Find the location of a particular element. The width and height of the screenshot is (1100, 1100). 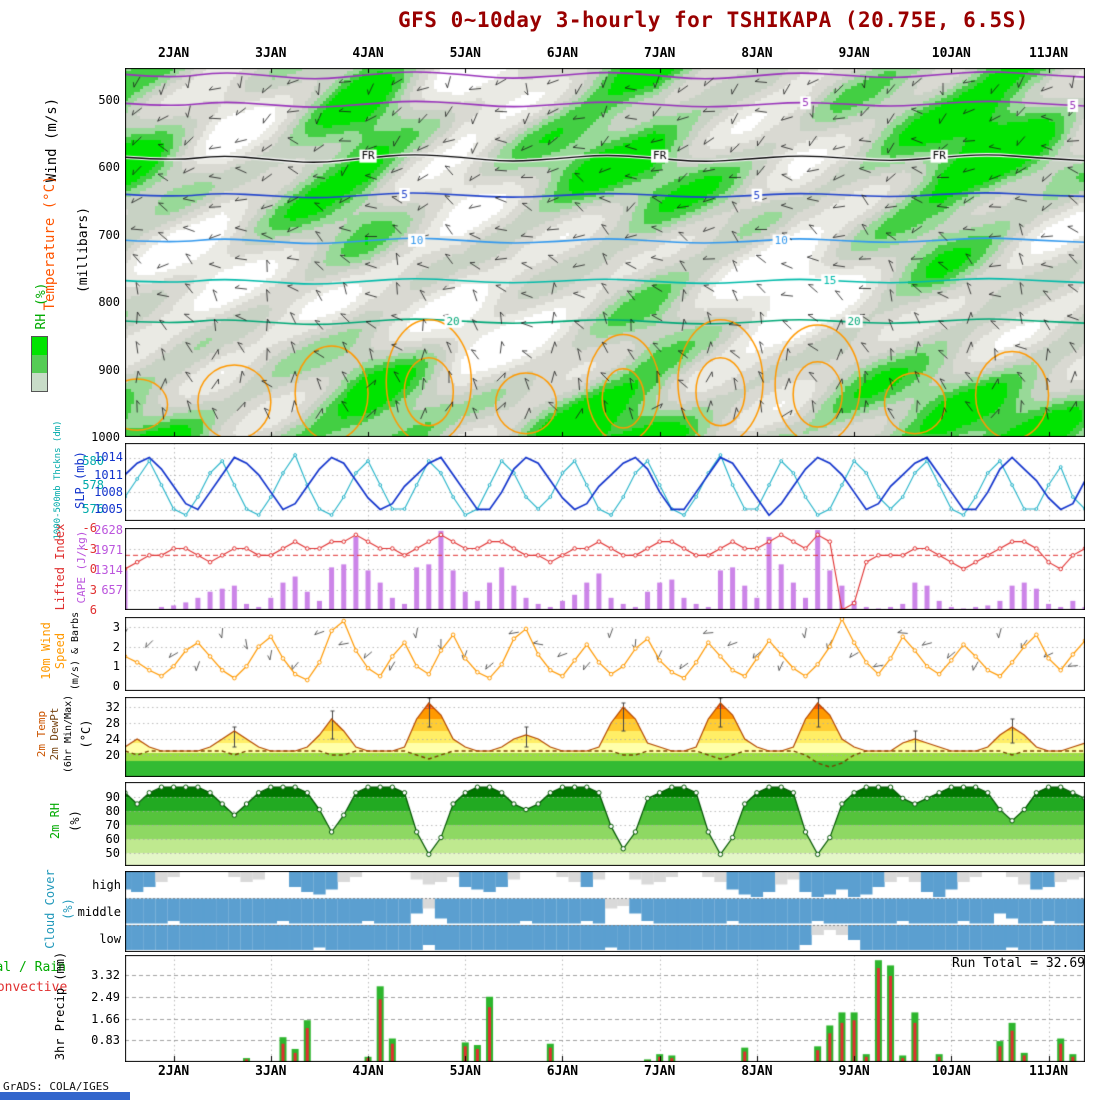

rh-tick: 50 is located at coordinates (112, 852).